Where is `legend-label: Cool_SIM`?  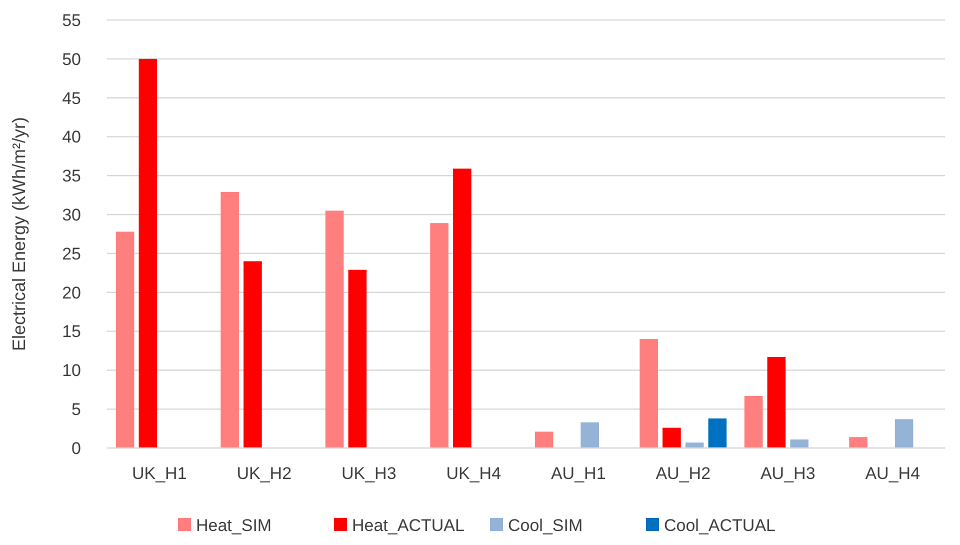 legend-label: Cool_SIM is located at coordinates (545, 525).